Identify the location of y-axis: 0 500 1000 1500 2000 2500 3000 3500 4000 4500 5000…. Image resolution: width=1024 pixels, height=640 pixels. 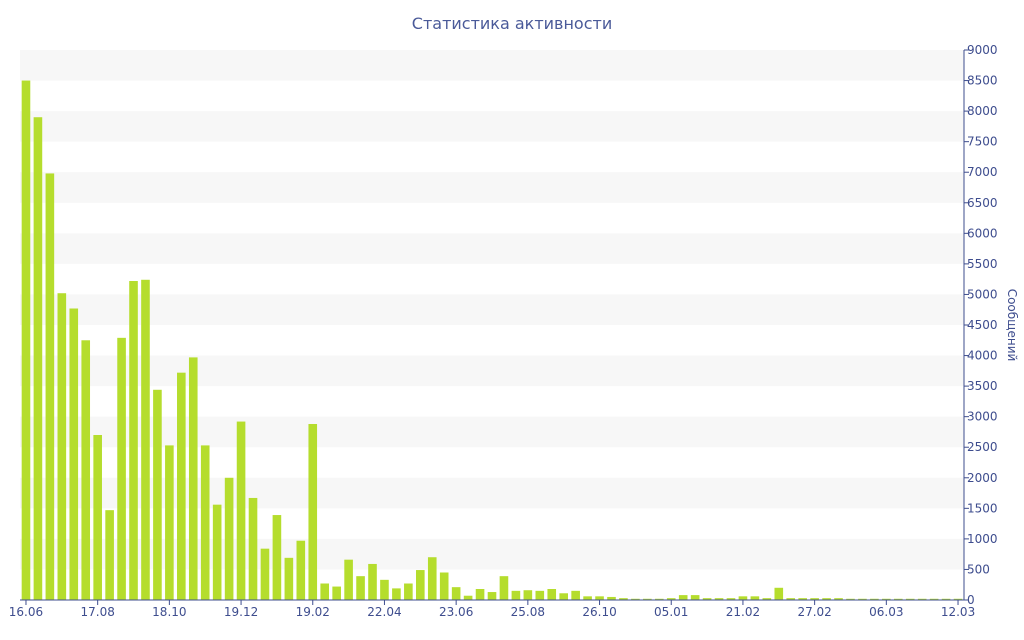
(980, 325).